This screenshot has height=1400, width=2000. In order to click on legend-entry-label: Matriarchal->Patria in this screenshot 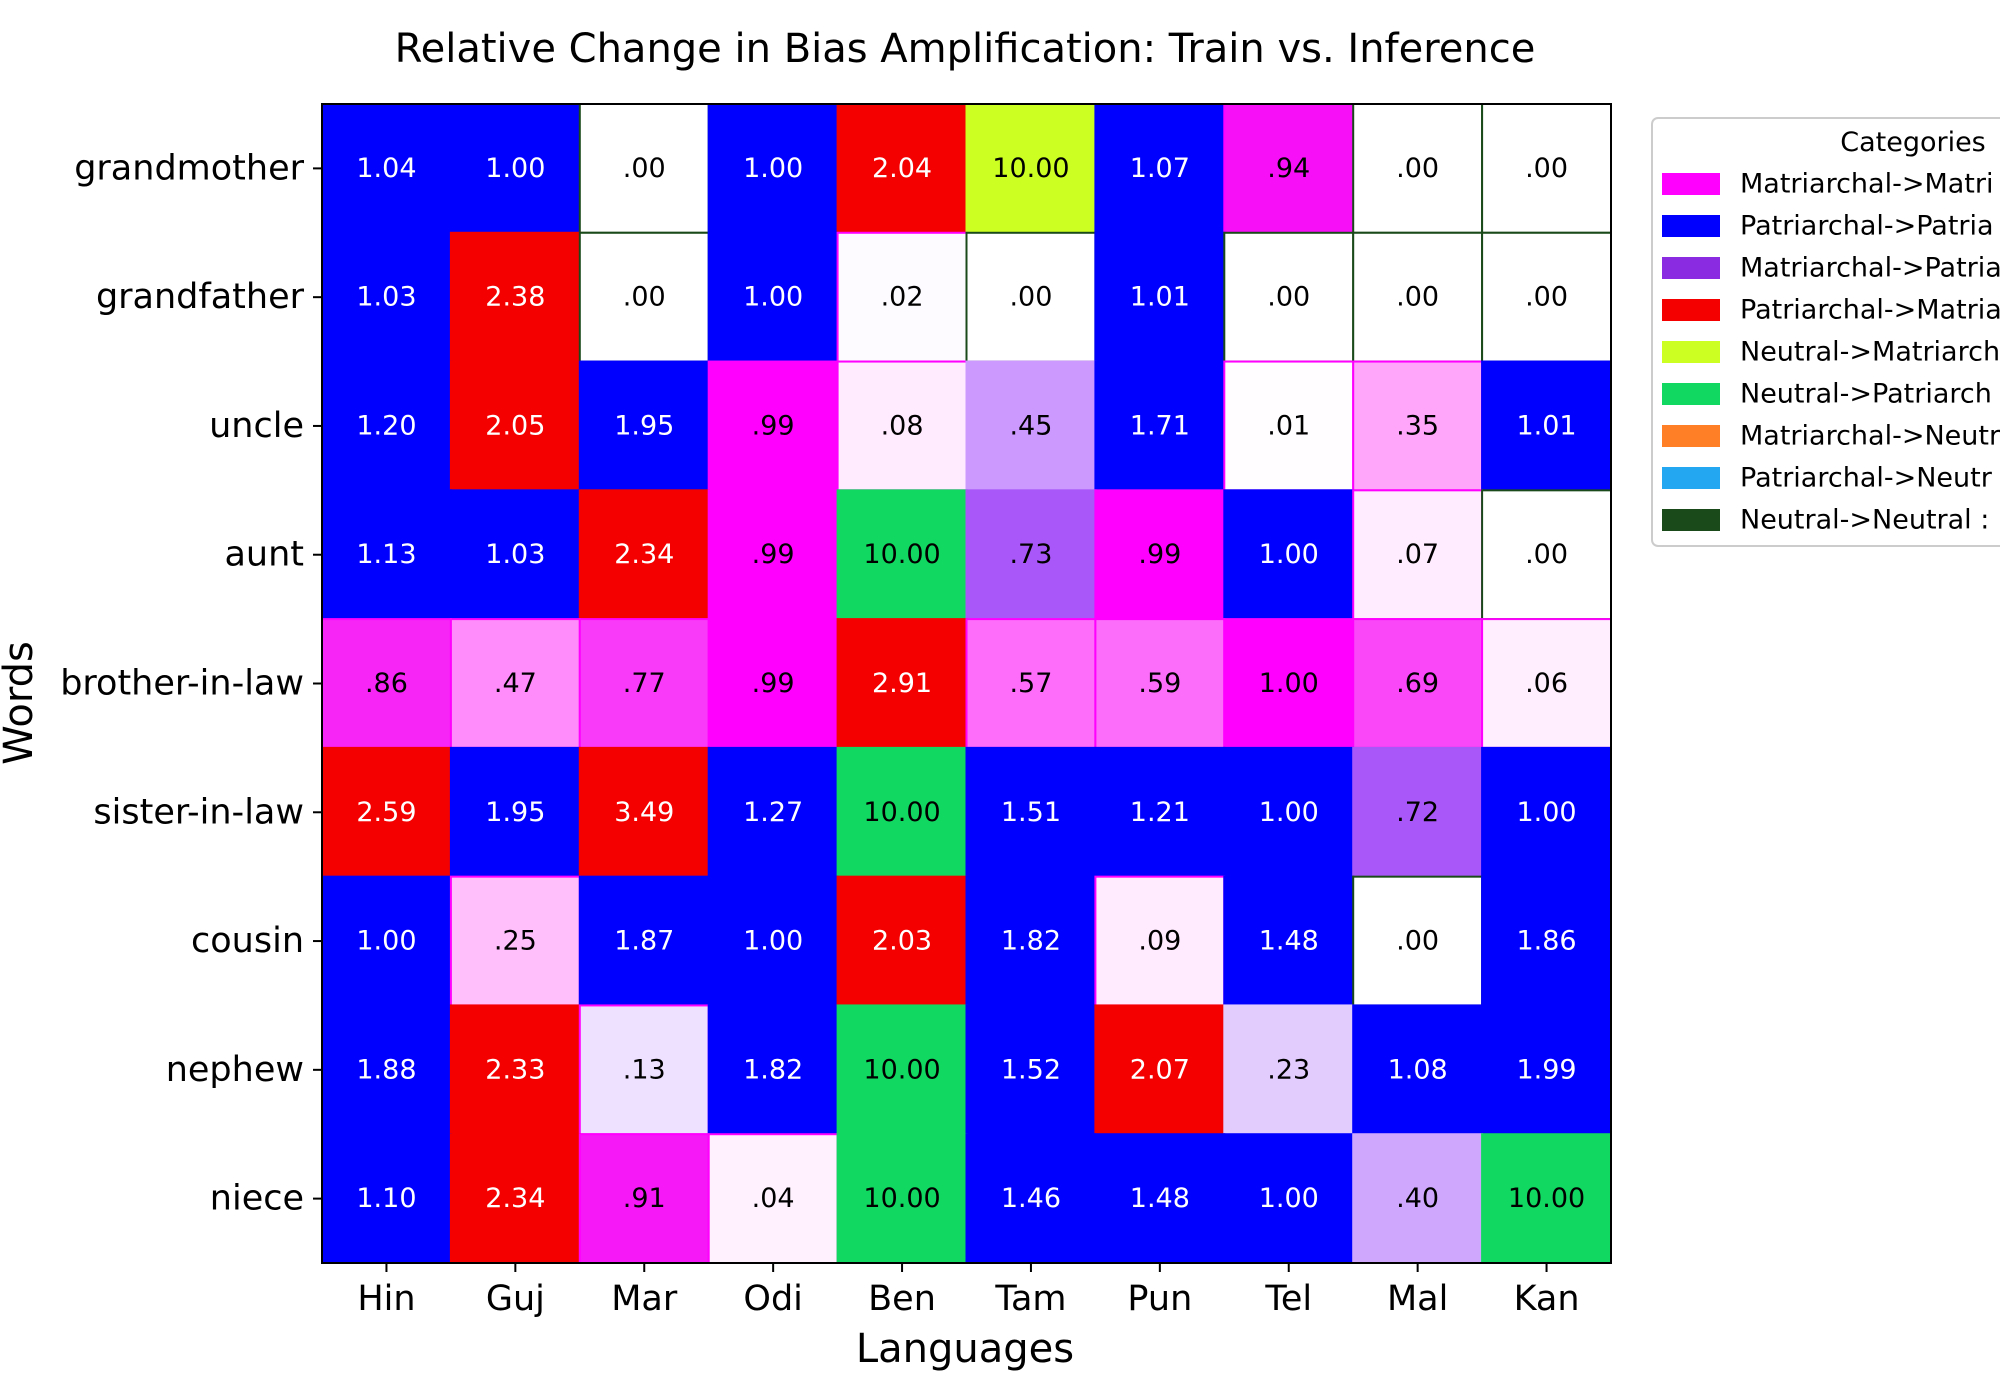, I will do `click(1870, 268)`.